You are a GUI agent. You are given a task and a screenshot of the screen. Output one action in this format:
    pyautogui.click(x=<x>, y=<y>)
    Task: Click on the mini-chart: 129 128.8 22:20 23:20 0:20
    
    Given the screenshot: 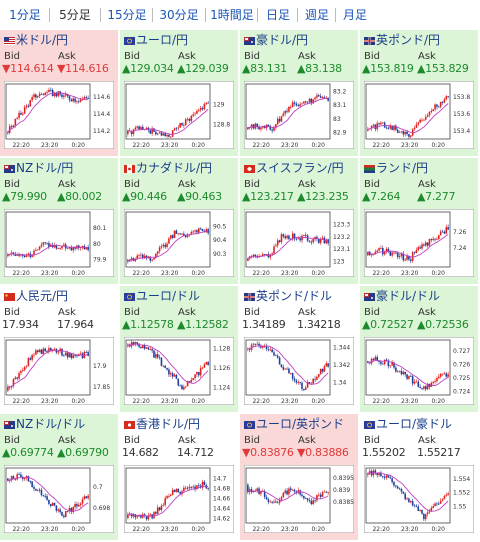 What is the action you would take?
    pyautogui.click(x=179, y=115)
    